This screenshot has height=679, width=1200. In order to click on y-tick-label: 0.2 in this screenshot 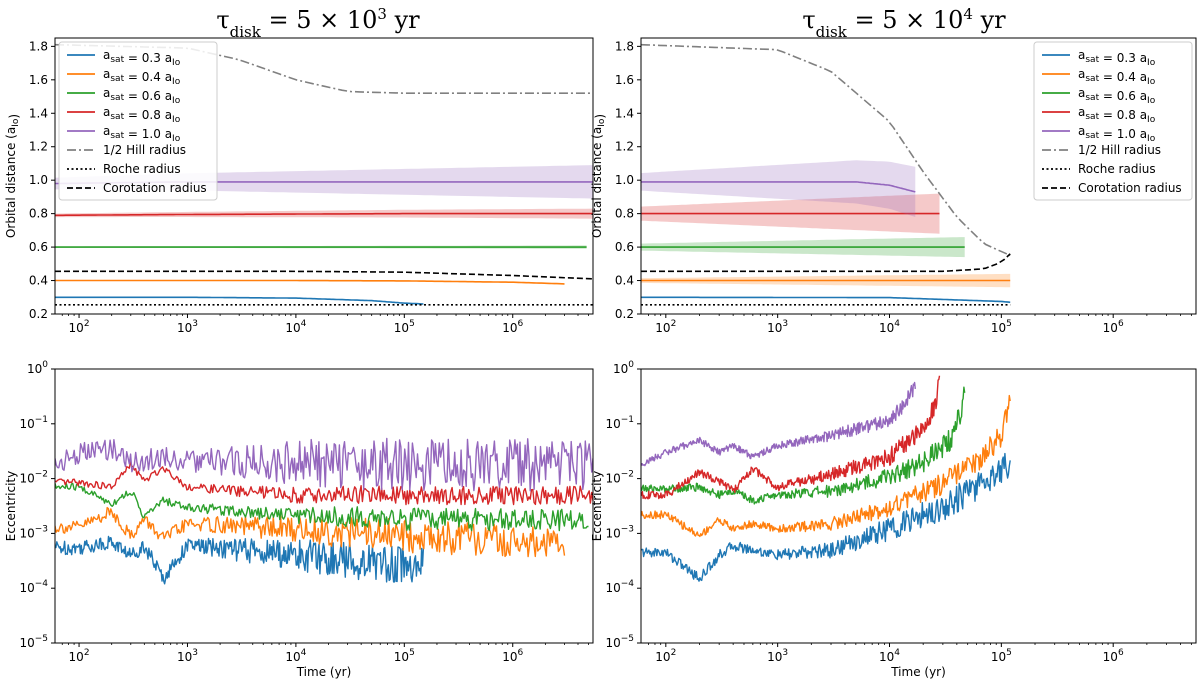, I will do `click(624, 314)`.